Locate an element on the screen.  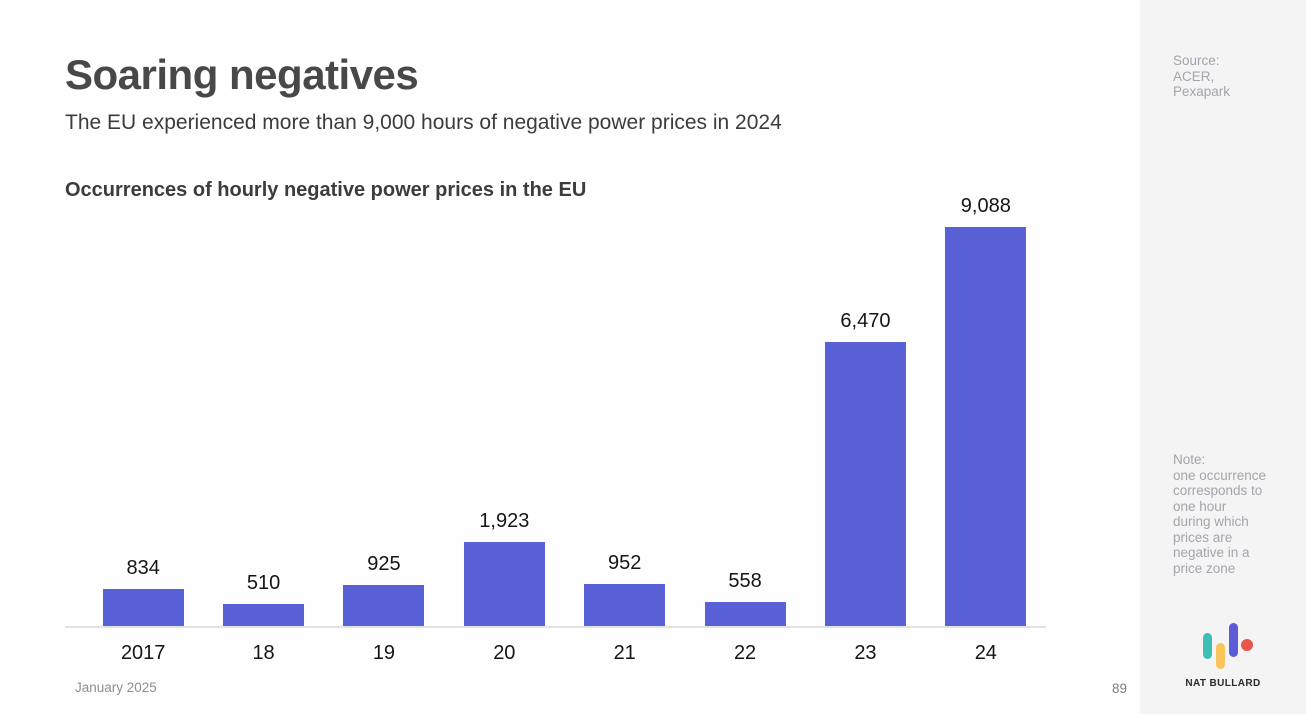
bar-slot: 9,088 is located at coordinates (986, 410).